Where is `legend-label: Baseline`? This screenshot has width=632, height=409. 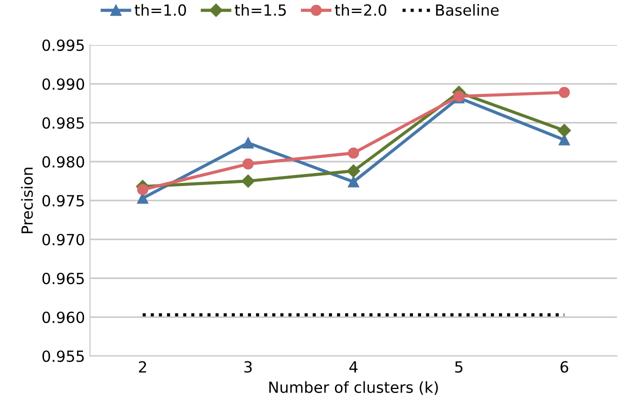 legend-label: Baseline is located at coordinates (467, 10).